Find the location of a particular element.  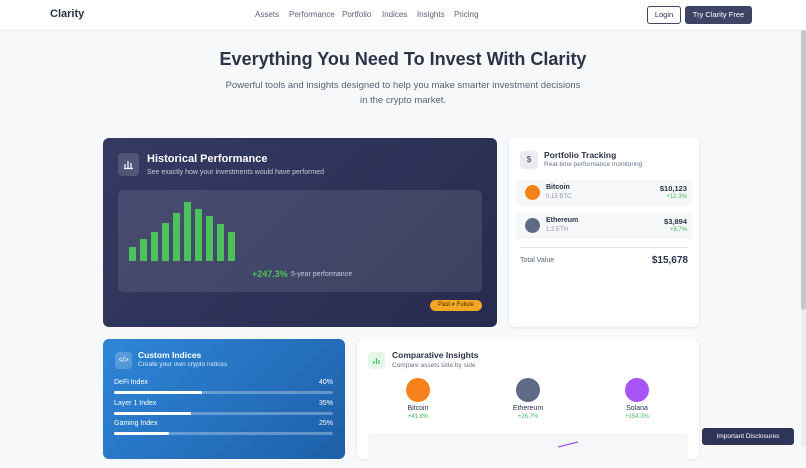

asset-change: +26.7% is located at coordinates (528, 417).